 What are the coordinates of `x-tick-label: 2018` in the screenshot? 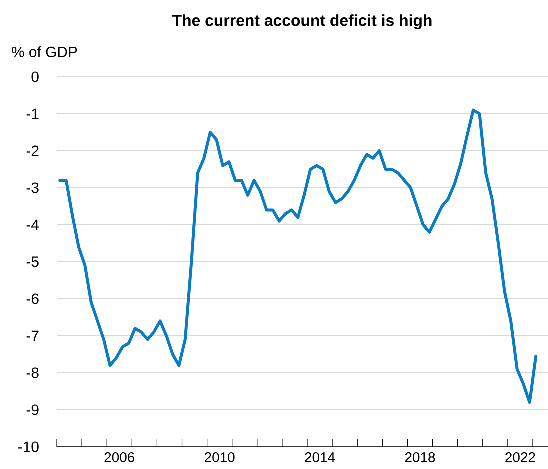 It's located at (420, 457).